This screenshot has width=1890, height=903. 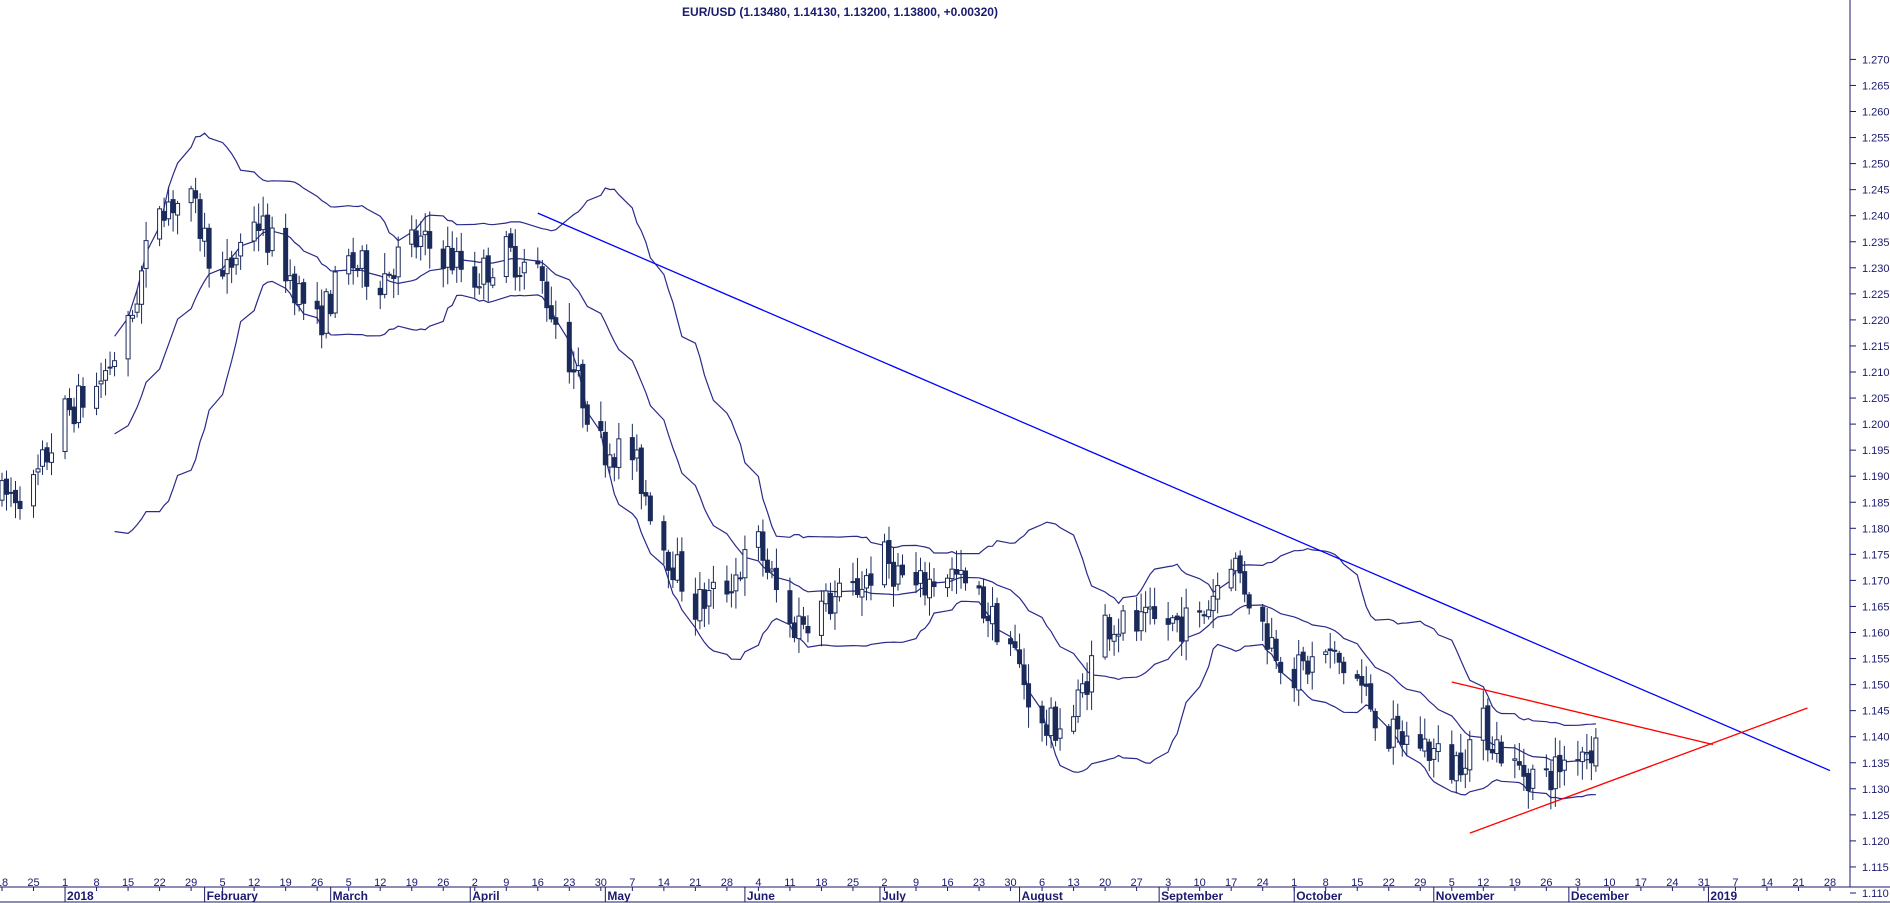 I want to click on week-tick-label: 12, so click(x=1483, y=883).